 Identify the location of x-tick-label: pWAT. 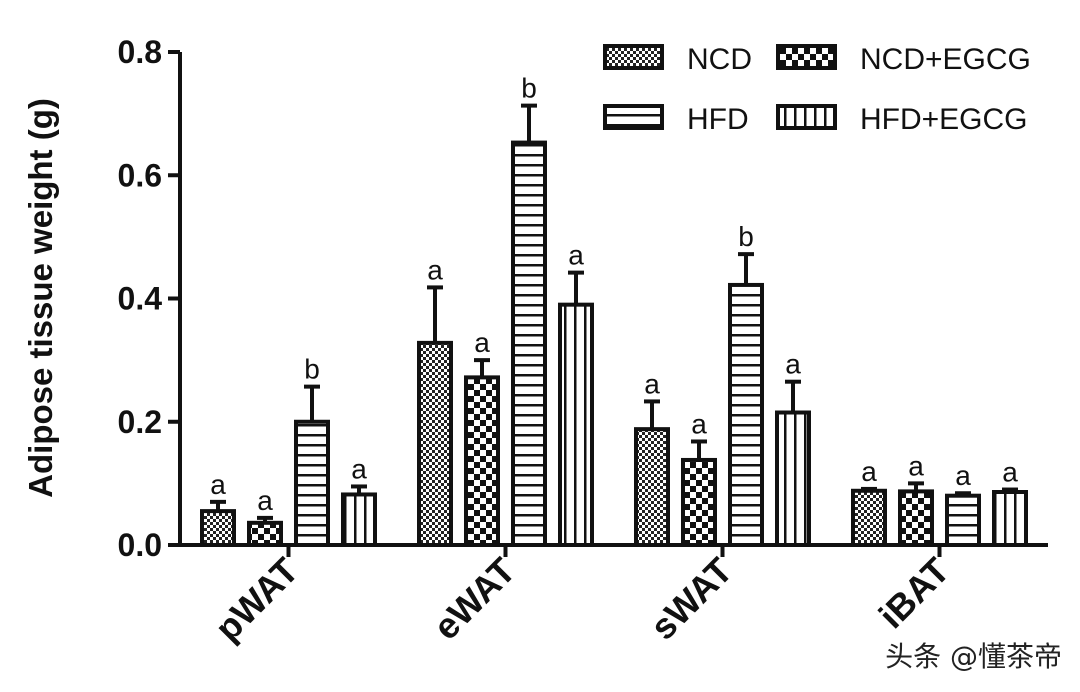
(256, 599).